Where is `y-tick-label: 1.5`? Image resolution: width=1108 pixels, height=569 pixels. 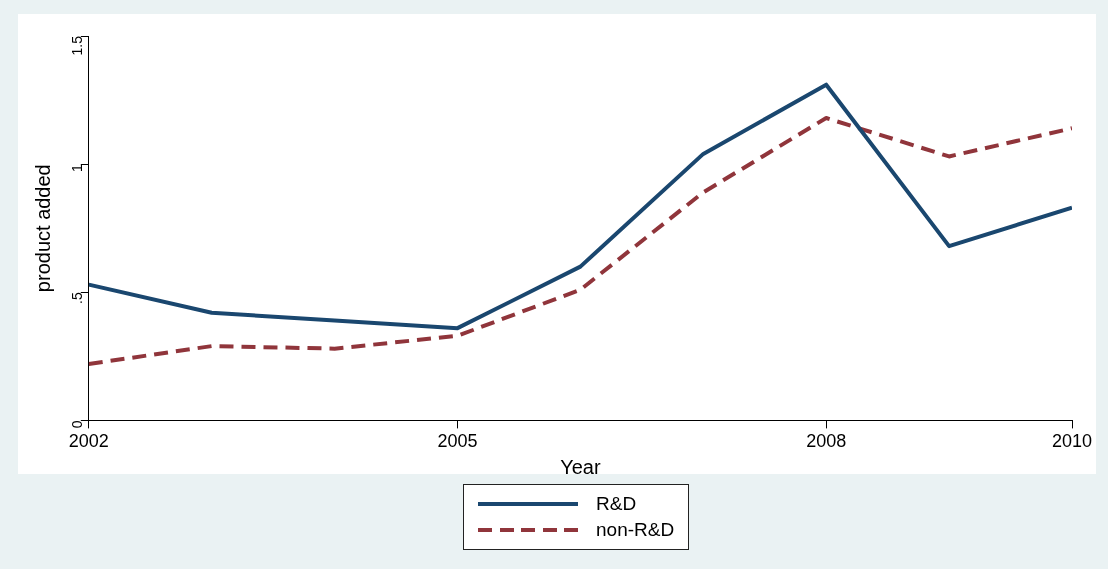
y-tick-label: 1.5 is located at coordinates (76, 45).